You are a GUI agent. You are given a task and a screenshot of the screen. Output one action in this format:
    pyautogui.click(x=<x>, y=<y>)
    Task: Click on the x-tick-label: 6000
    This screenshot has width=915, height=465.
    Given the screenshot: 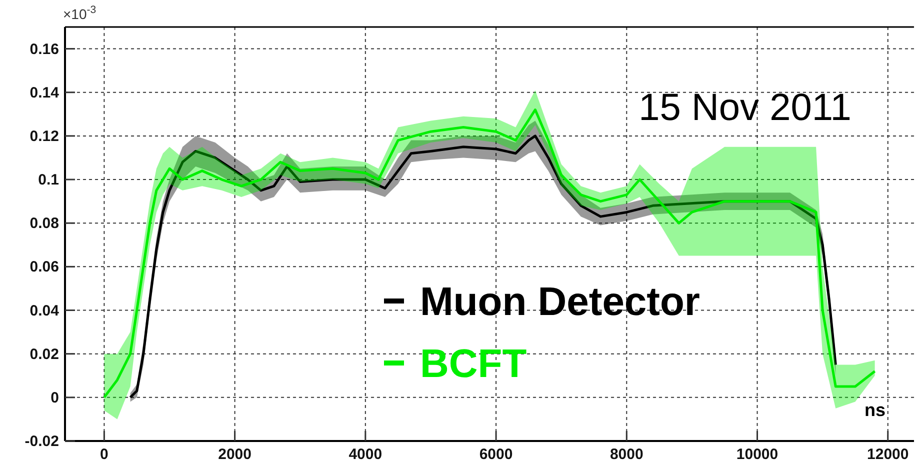 What is the action you would take?
    pyautogui.click(x=496, y=454)
    